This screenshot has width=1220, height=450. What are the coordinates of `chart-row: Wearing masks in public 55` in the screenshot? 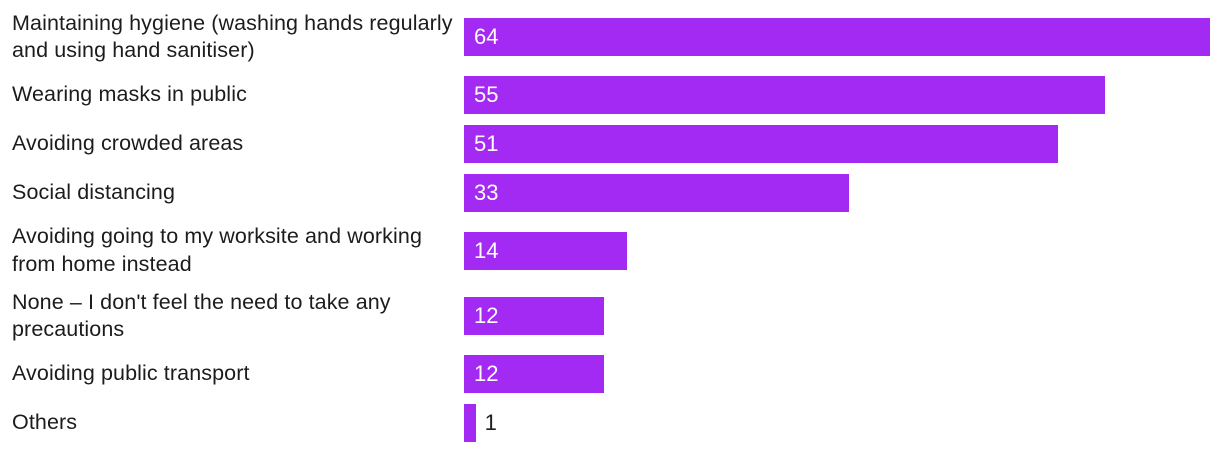 It's located at (611, 94).